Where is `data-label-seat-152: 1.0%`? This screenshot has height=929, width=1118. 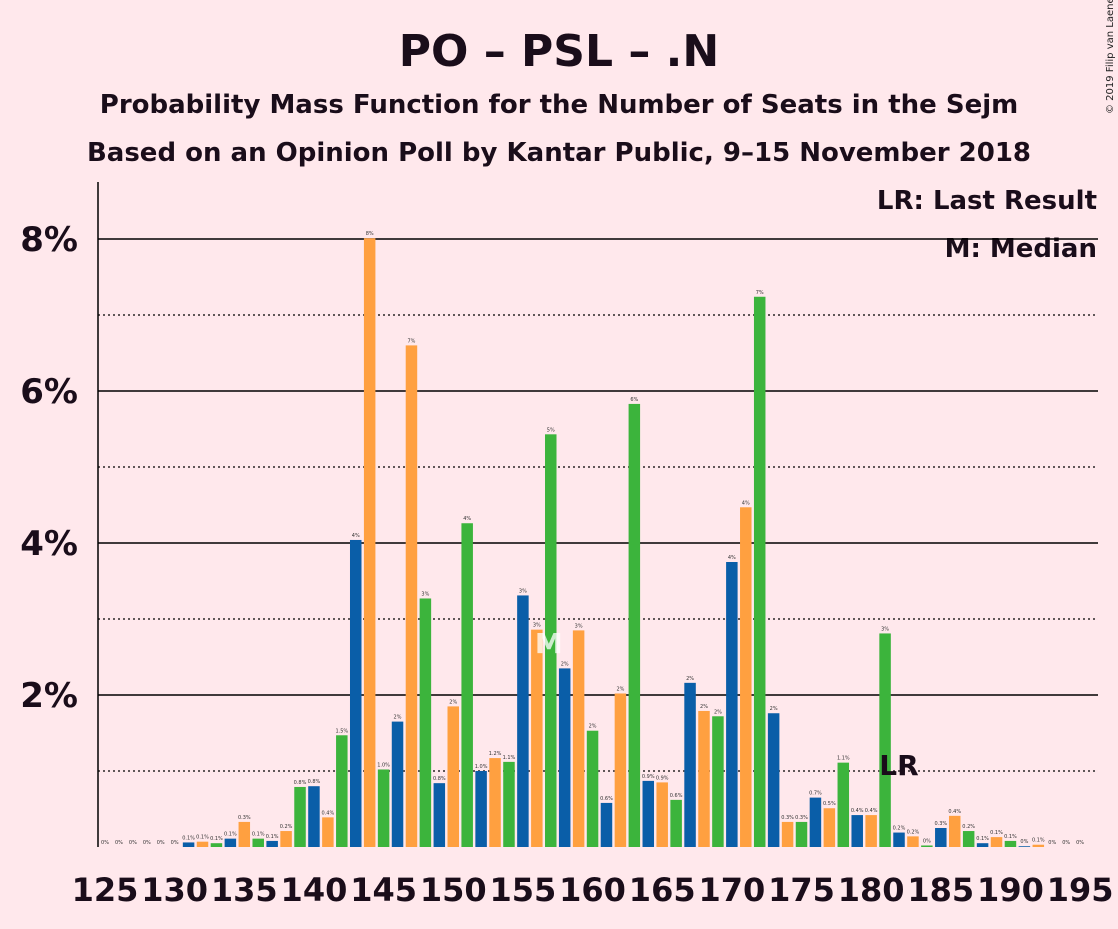 data-label-seat-152: 1.0% is located at coordinates (481, 767).